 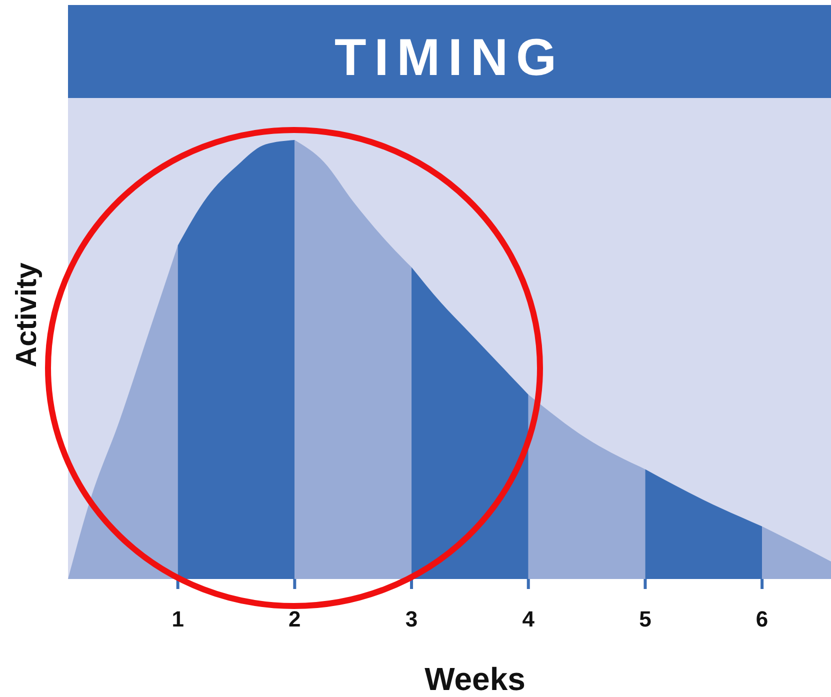 I want to click on chart-title: TIMING, so click(x=449, y=58).